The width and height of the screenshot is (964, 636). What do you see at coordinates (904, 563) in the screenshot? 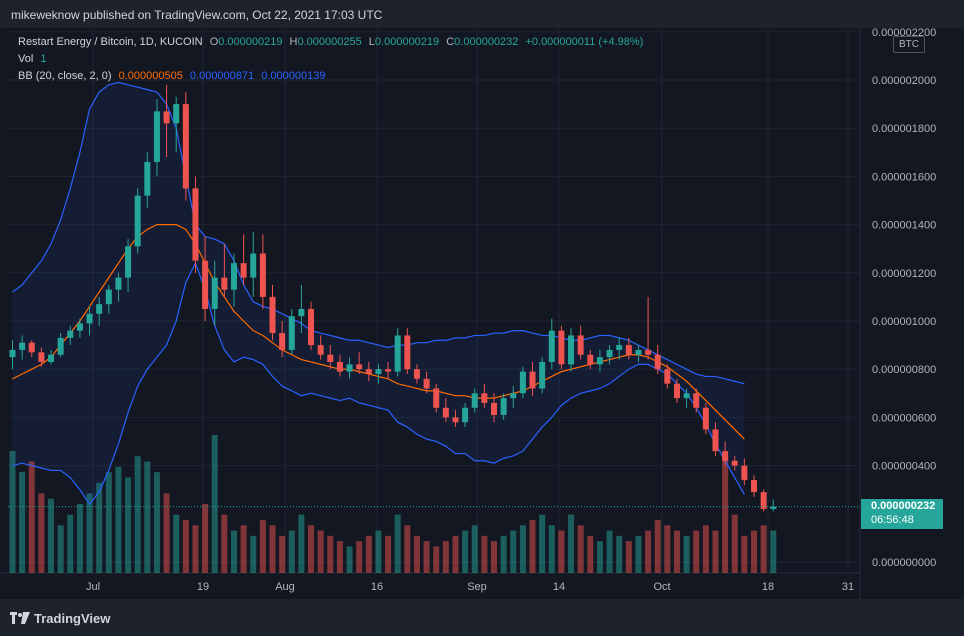
I see `price-tick-label: 0.000000000` at bounding box center [904, 563].